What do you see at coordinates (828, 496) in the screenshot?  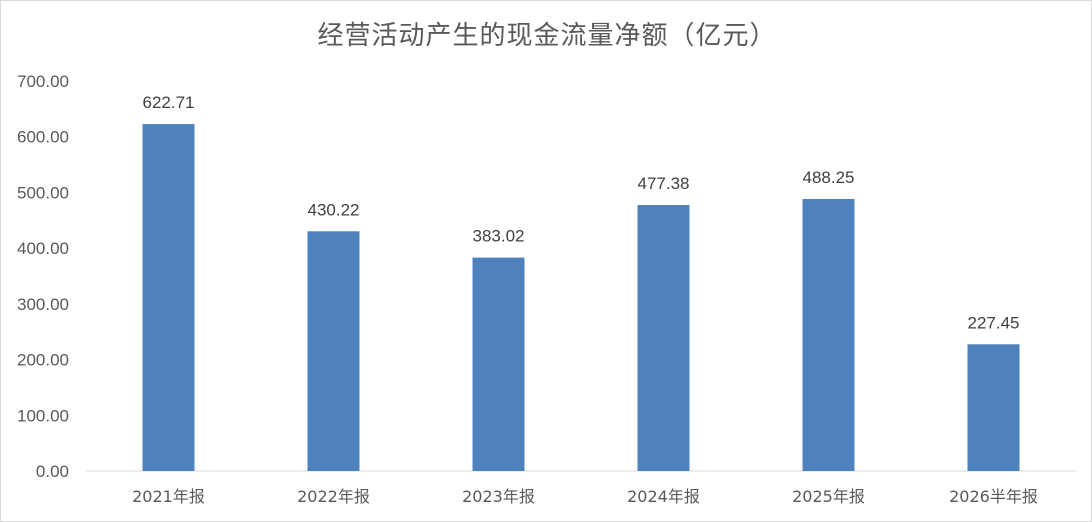 I see `x-category-label-5: 2025年报` at bounding box center [828, 496].